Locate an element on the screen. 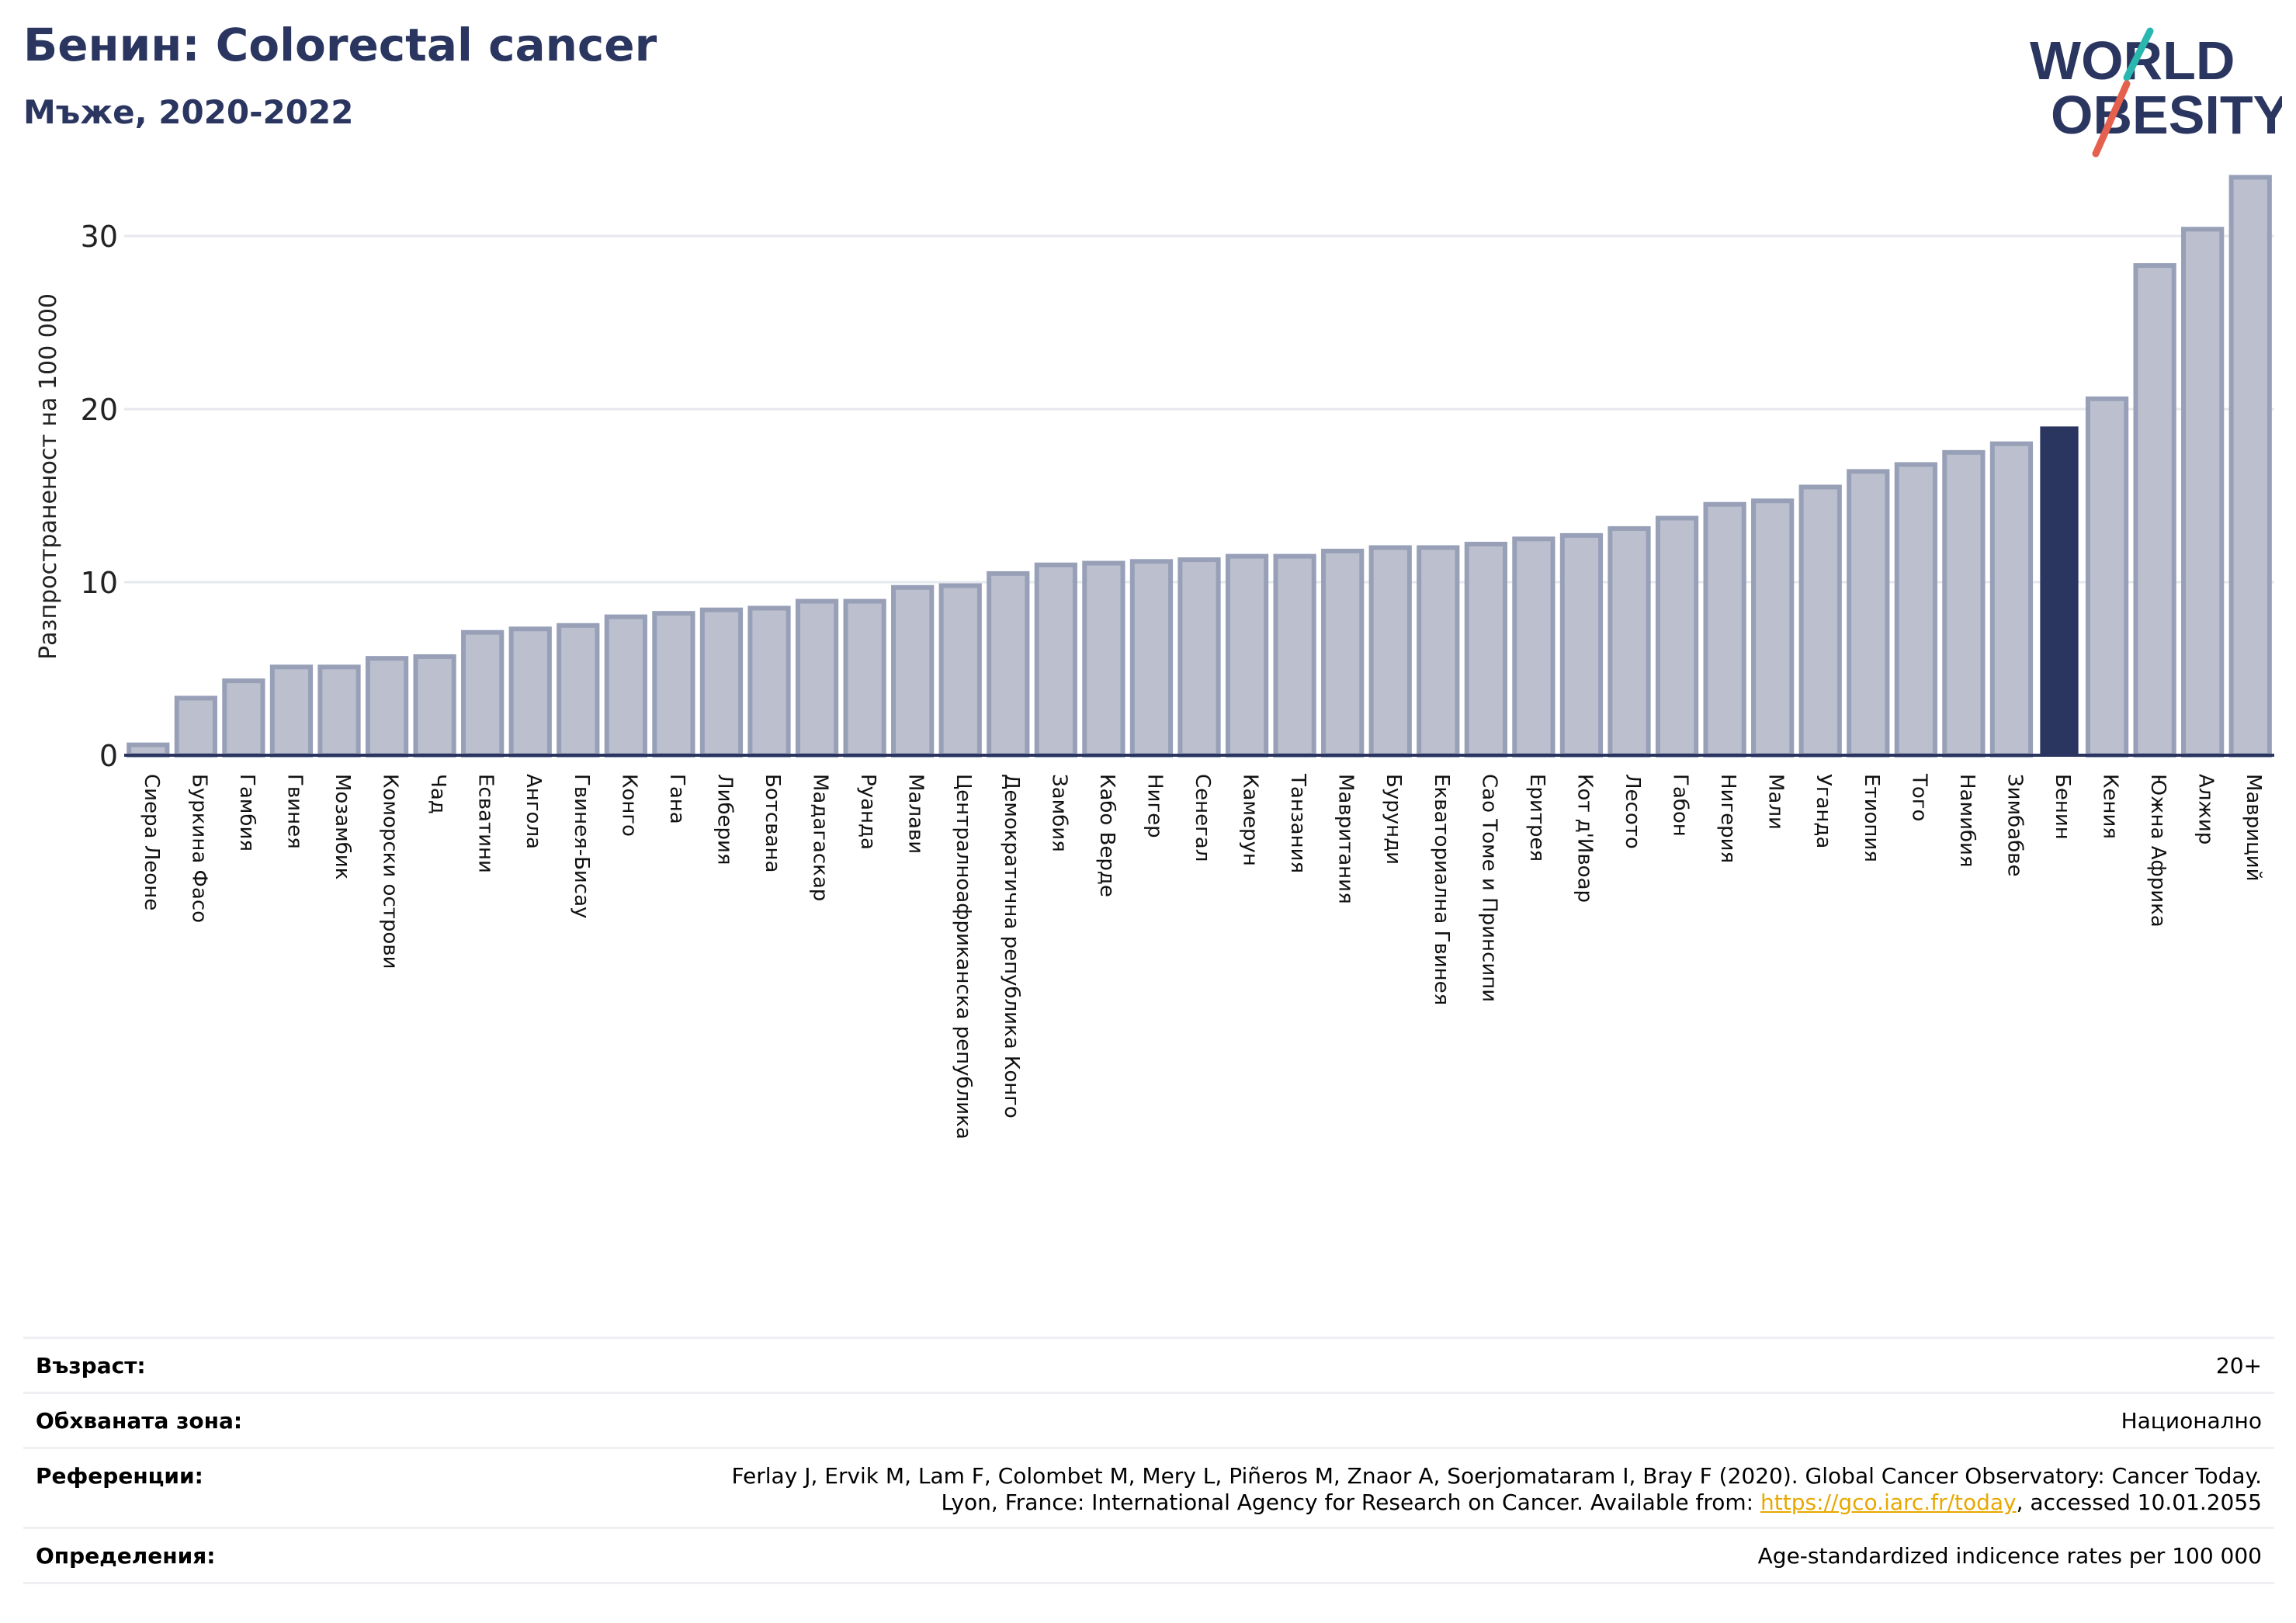 This screenshot has width=2296, height=1623. x-tick-label: Ботсвана is located at coordinates (772, 823).